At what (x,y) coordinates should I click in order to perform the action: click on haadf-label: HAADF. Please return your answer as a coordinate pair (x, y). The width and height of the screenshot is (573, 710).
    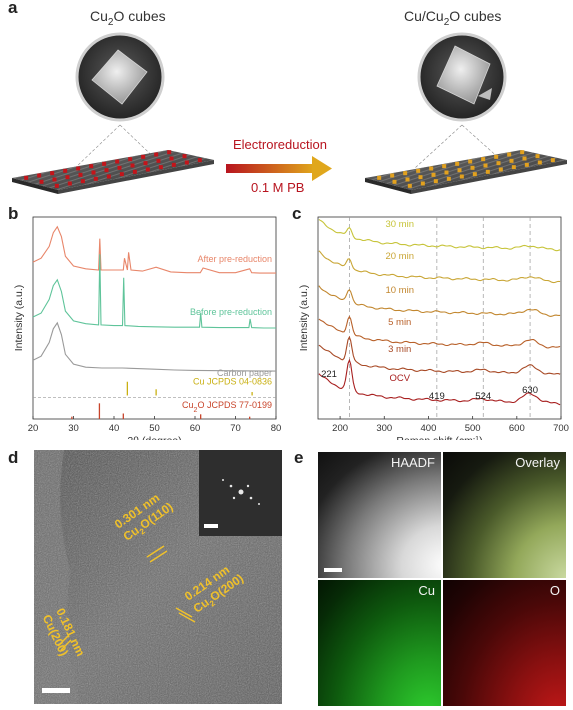
    Looking at the image, I should click on (412, 462).